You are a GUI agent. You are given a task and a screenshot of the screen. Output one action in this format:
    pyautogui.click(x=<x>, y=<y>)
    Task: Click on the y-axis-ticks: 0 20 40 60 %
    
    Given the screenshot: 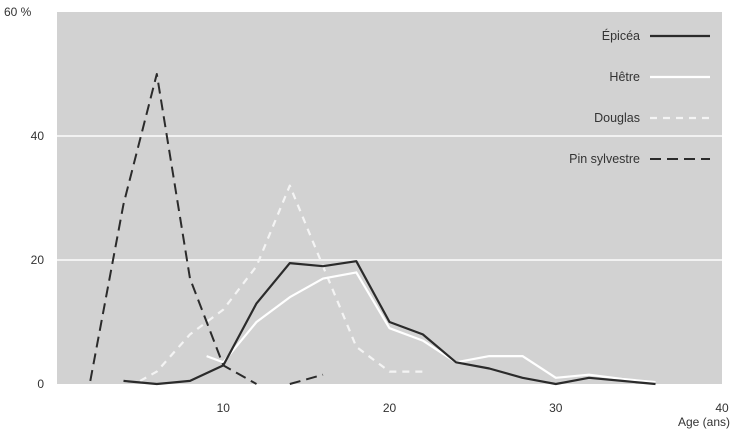 What is the action you would take?
    pyautogui.click(x=24, y=198)
    